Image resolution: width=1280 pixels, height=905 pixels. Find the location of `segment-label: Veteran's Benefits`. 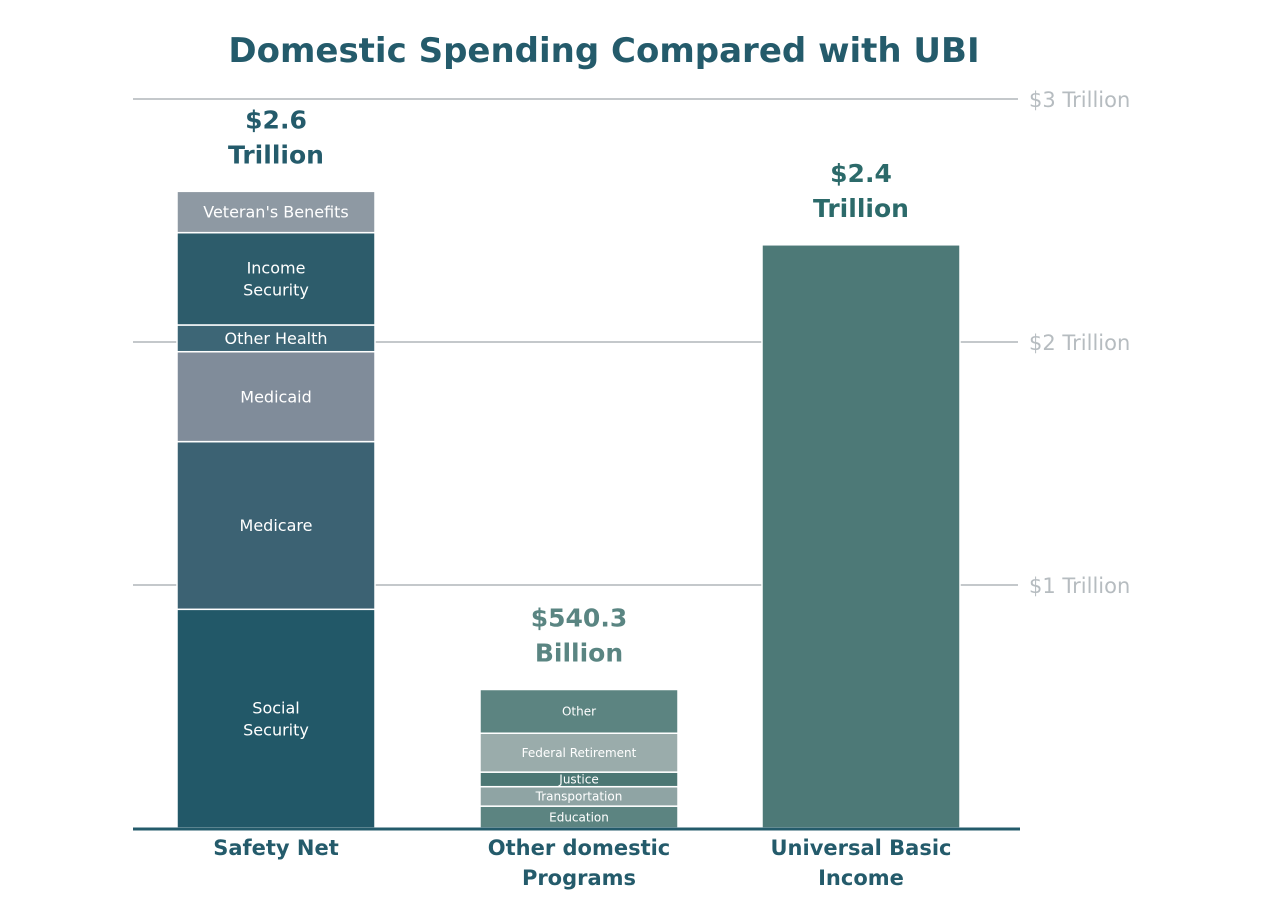

segment-label: Veteran's Benefits is located at coordinates (276, 212).